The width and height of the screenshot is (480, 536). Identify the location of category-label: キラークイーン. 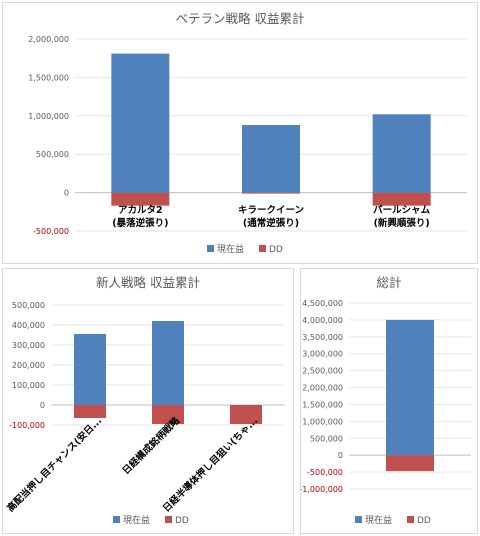
(271, 210).